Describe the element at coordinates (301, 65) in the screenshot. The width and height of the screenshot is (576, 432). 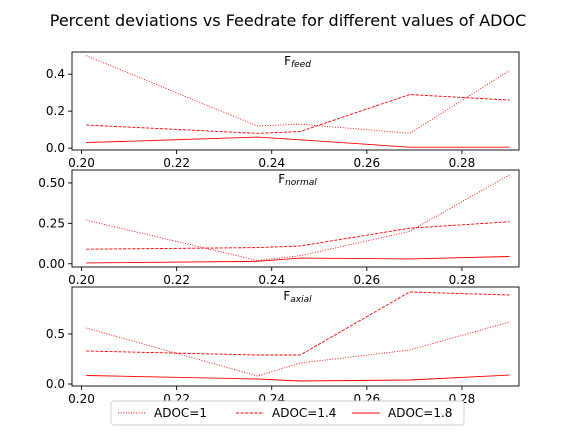
I see `subplot-title-subscript: feed` at that location.